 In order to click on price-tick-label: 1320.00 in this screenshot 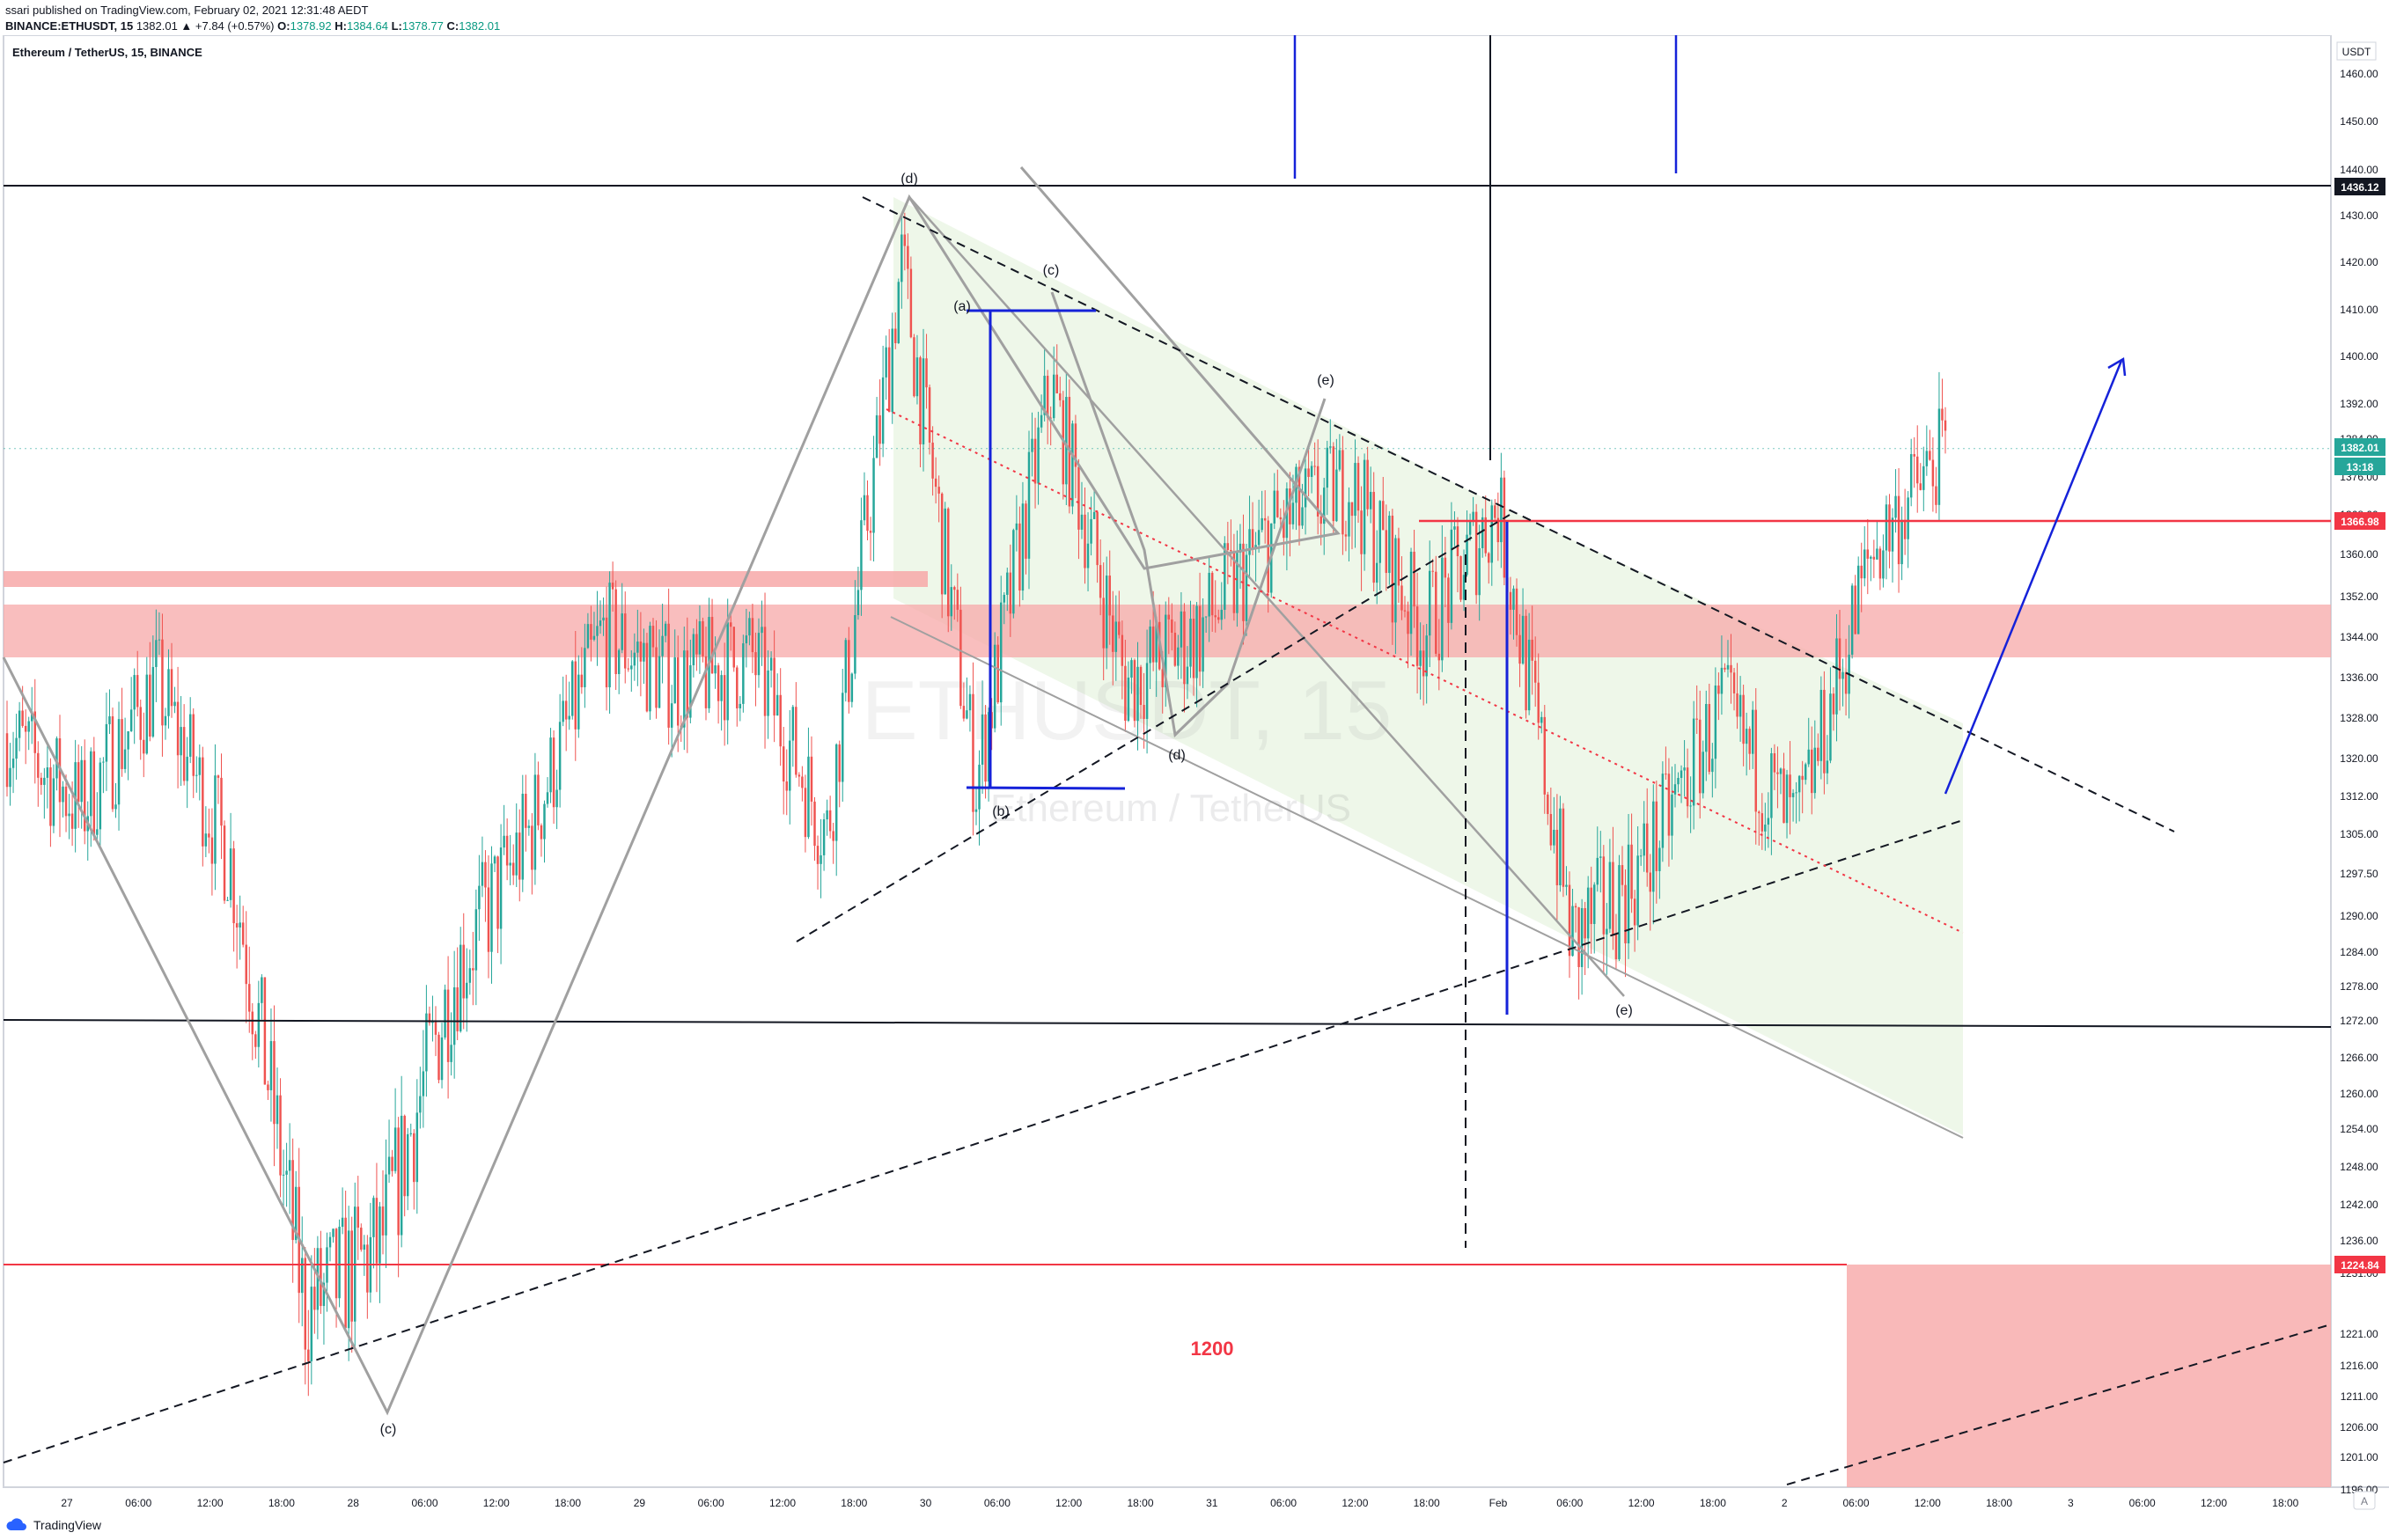, I will do `click(2359, 759)`.